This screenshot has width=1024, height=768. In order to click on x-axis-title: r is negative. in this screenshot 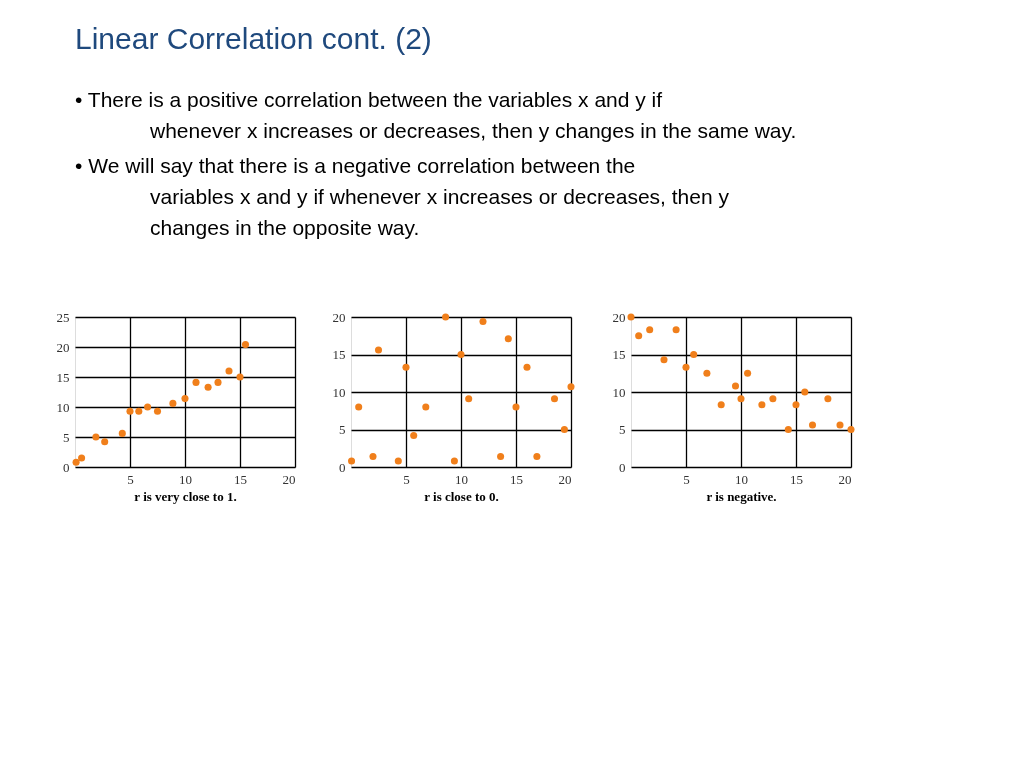, I will do `click(741, 496)`.